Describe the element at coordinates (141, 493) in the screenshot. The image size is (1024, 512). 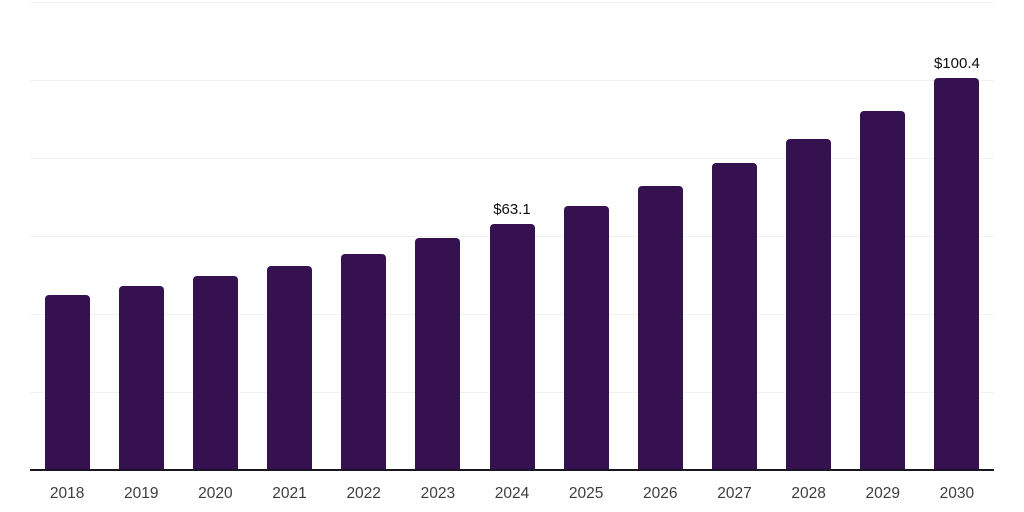
I see `x-axis-label-2019: 2019` at that location.